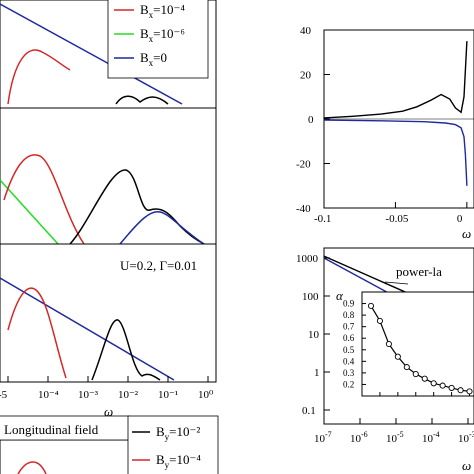 The image size is (474, 474). Describe the element at coordinates (109, 444) in the screenshot. I see `left-panel-4: Longitudinal field By=10⁻²By=10⁻⁴` at that location.